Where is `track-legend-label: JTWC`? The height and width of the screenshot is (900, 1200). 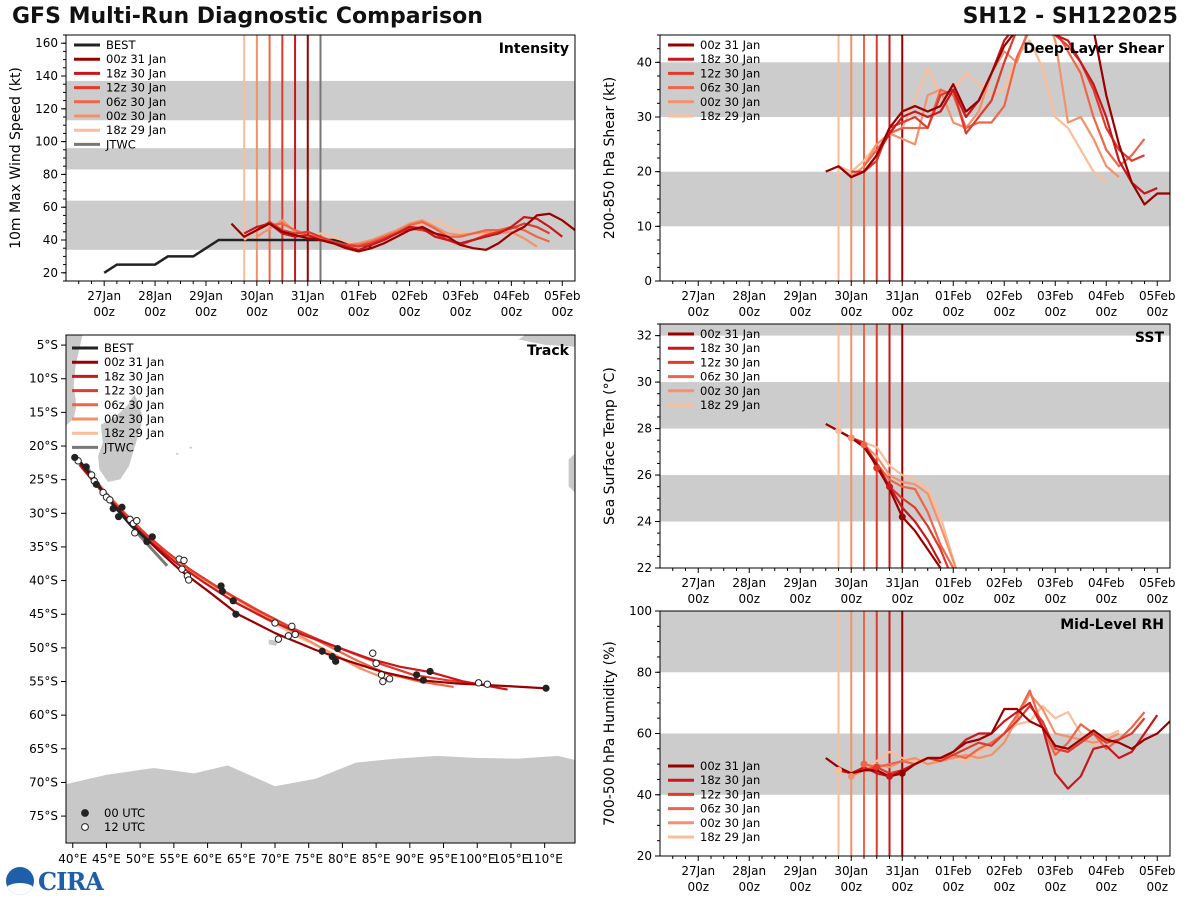
track-legend-label: JTWC is located at coordinates (118, 447).